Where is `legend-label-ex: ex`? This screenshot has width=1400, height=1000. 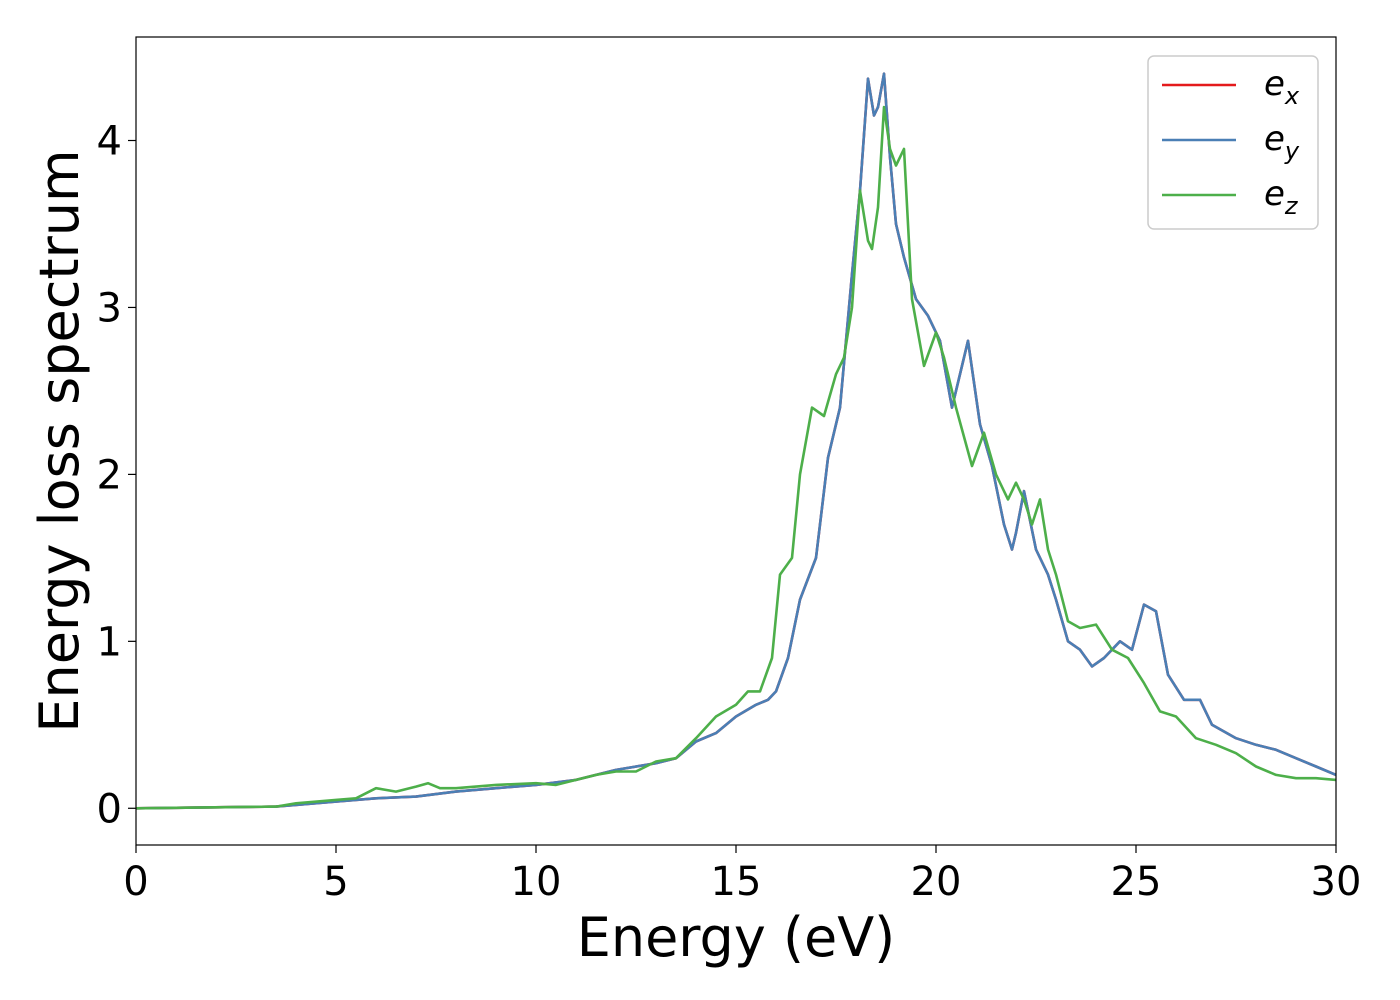
legend-label-ex: ex is located at coordinates (1282, 87).